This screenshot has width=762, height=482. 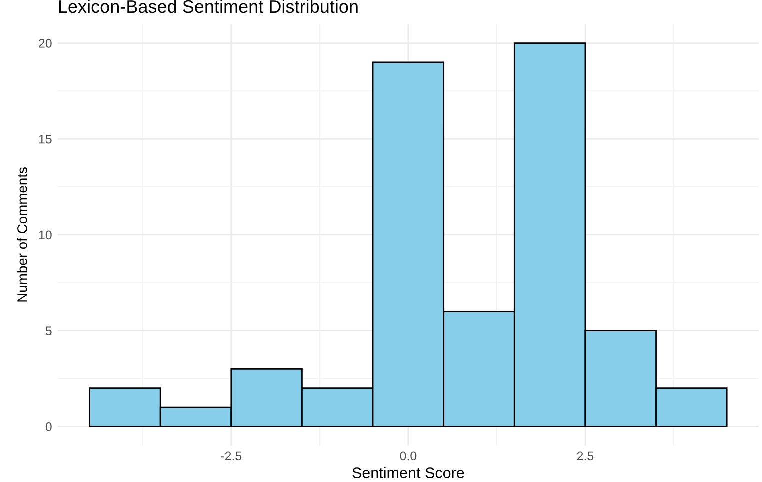 I want to click on y-tick-label: 10, so click(x=45, y=235).